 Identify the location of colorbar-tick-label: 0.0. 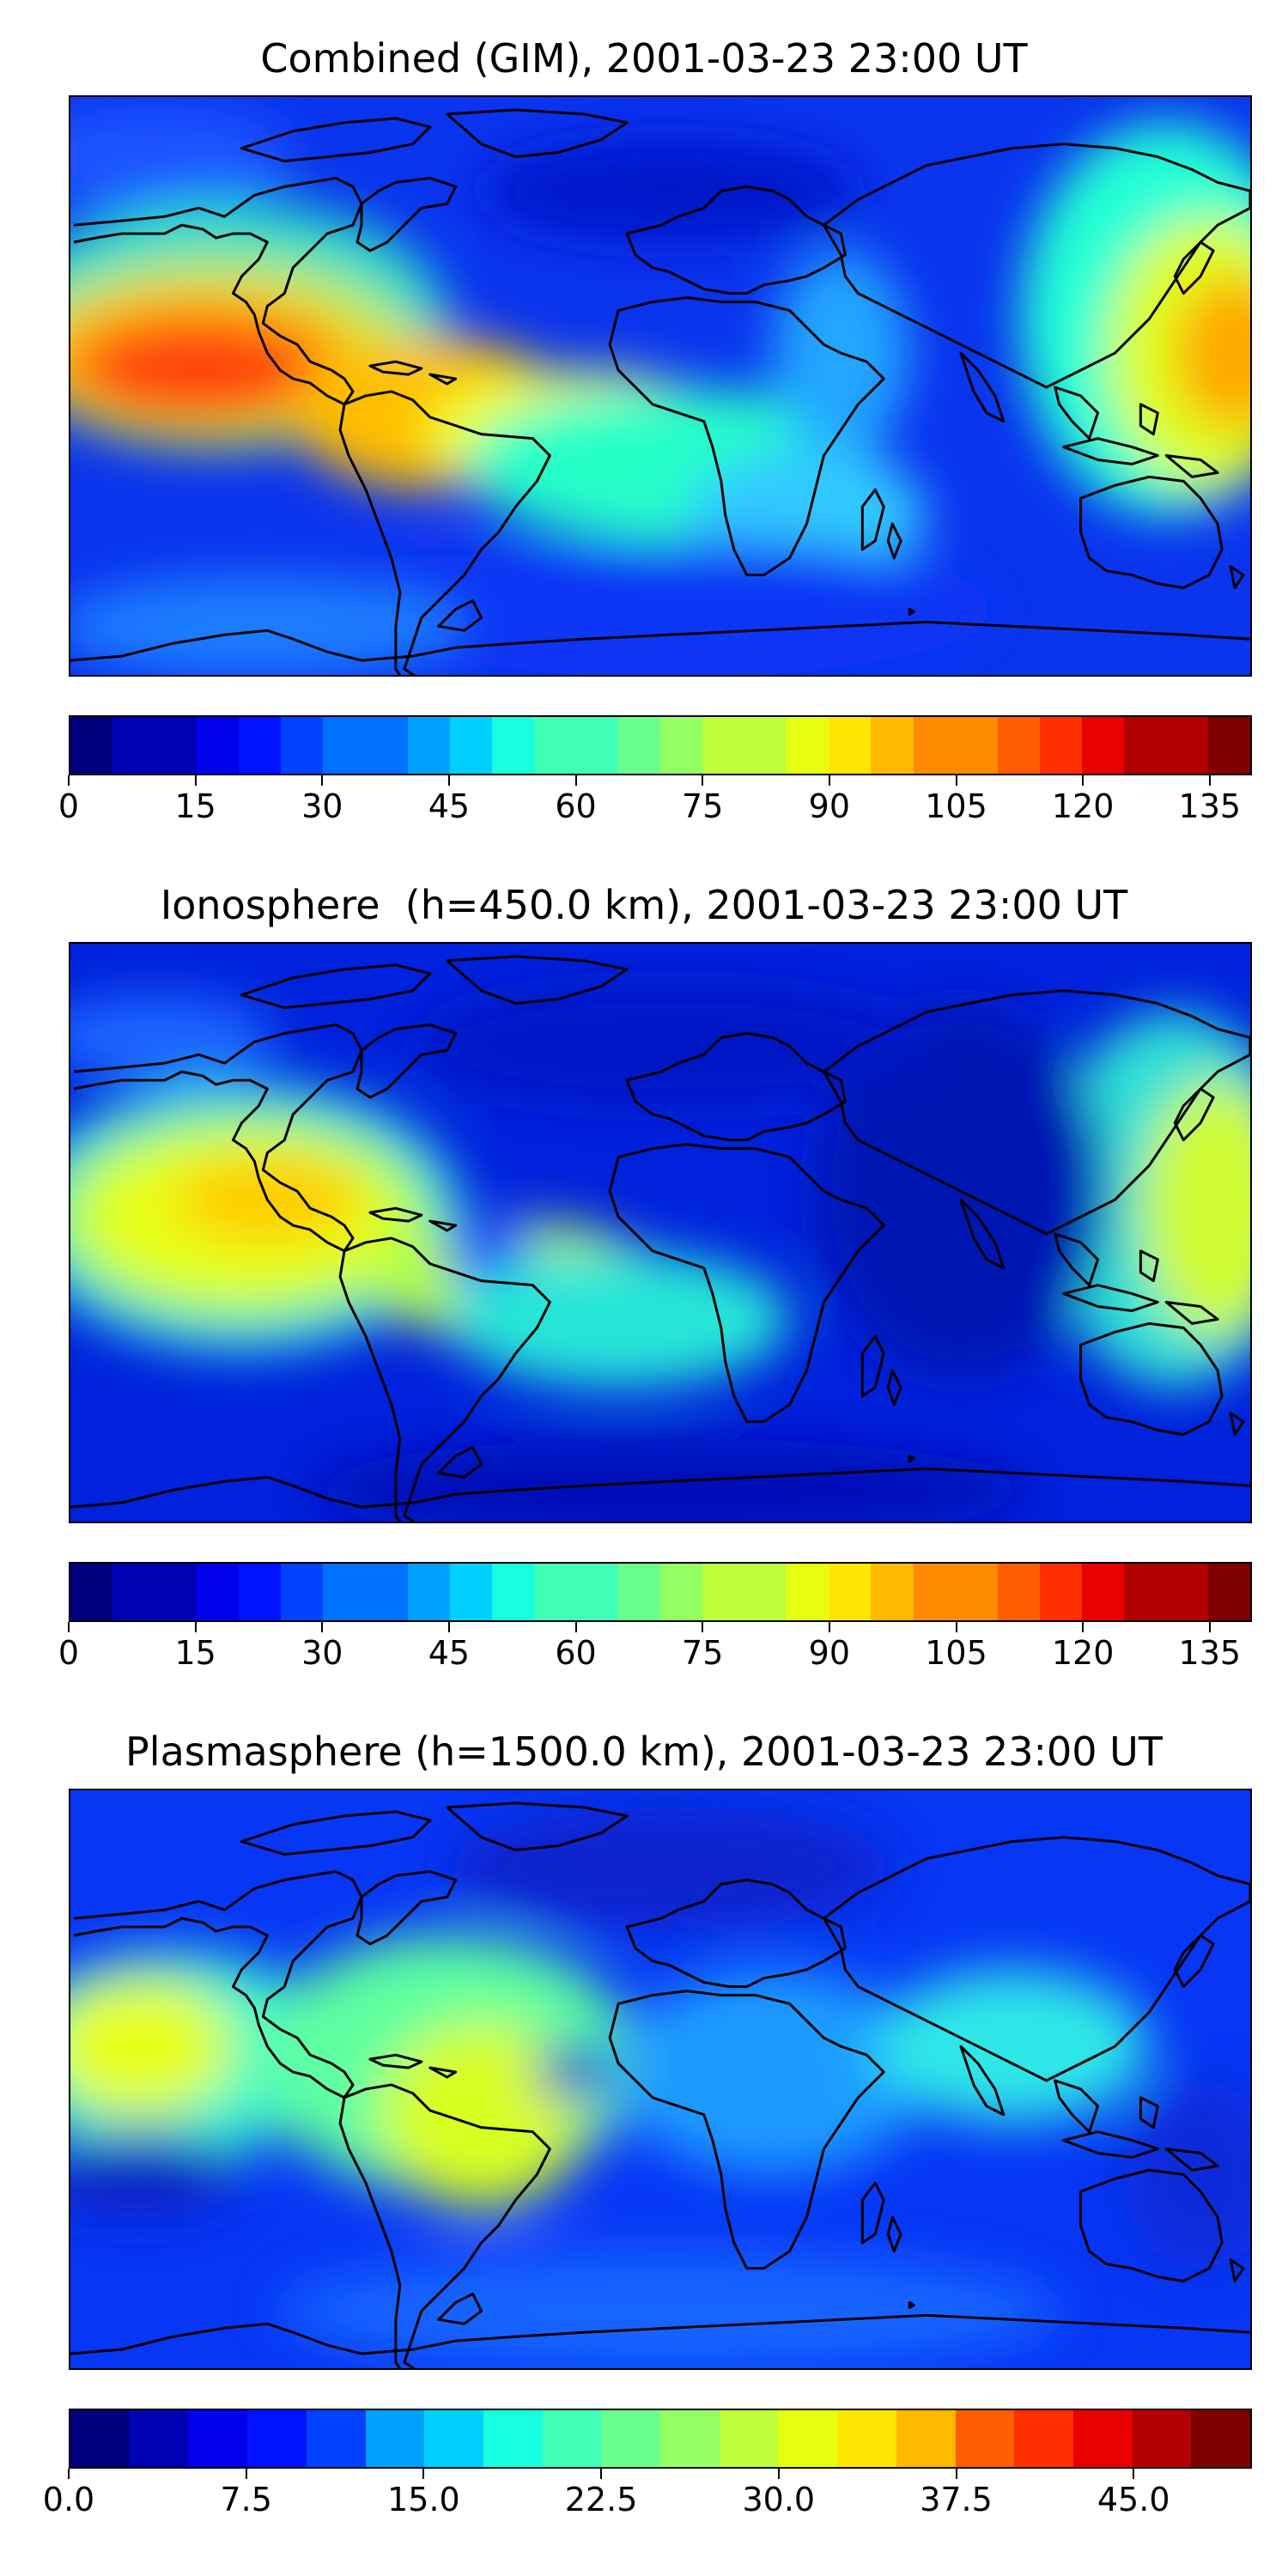
(69, 2500).